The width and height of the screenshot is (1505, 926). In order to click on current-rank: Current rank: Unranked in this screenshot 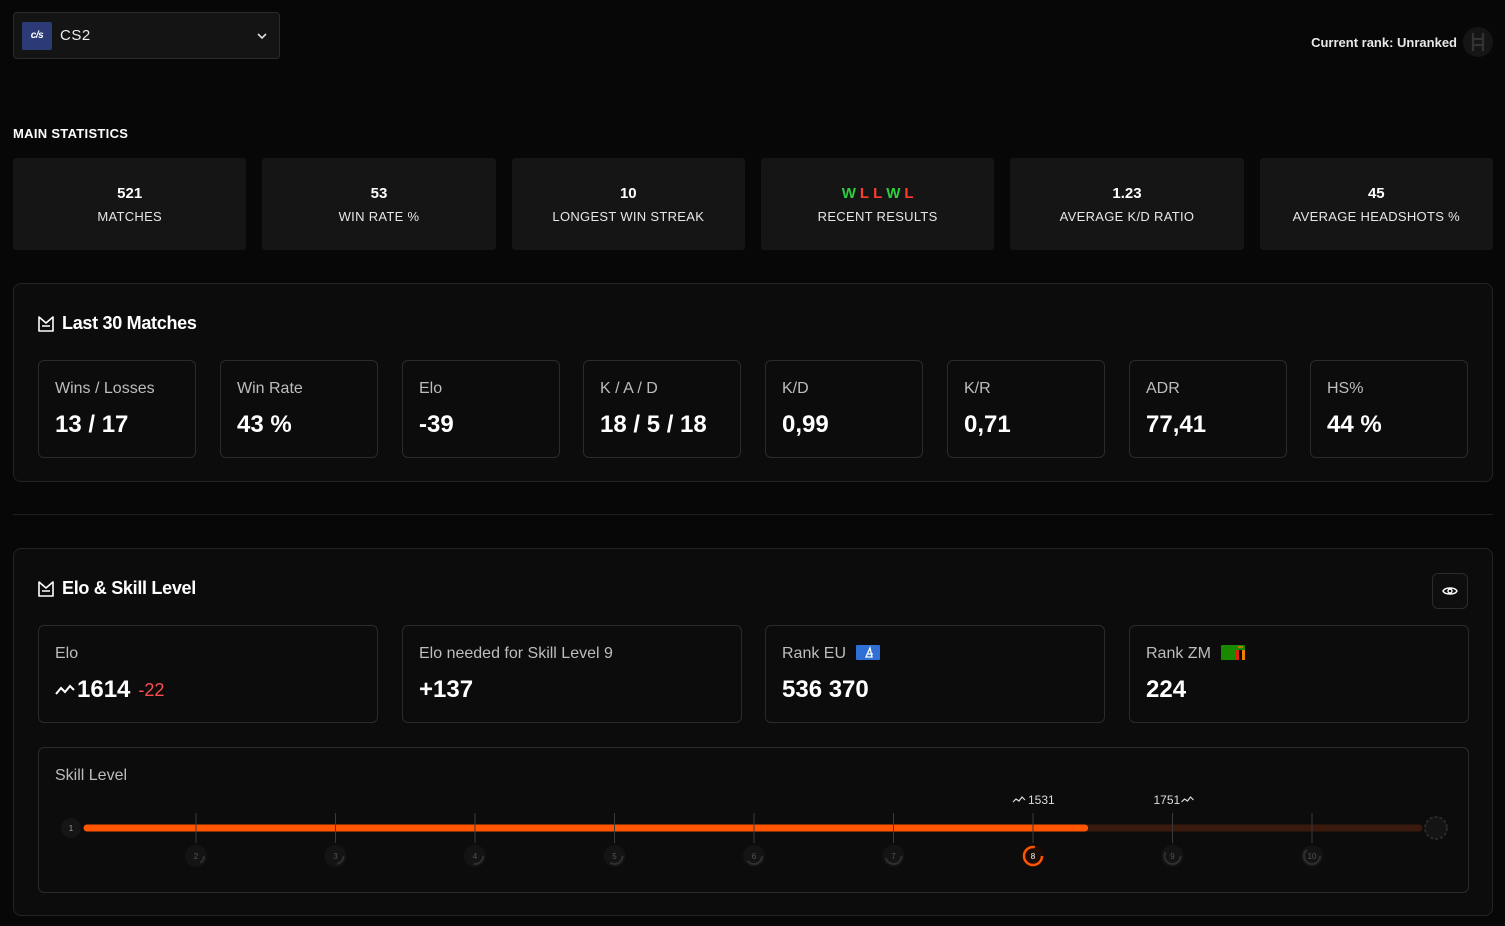, I will do `click(1402, 42)`.